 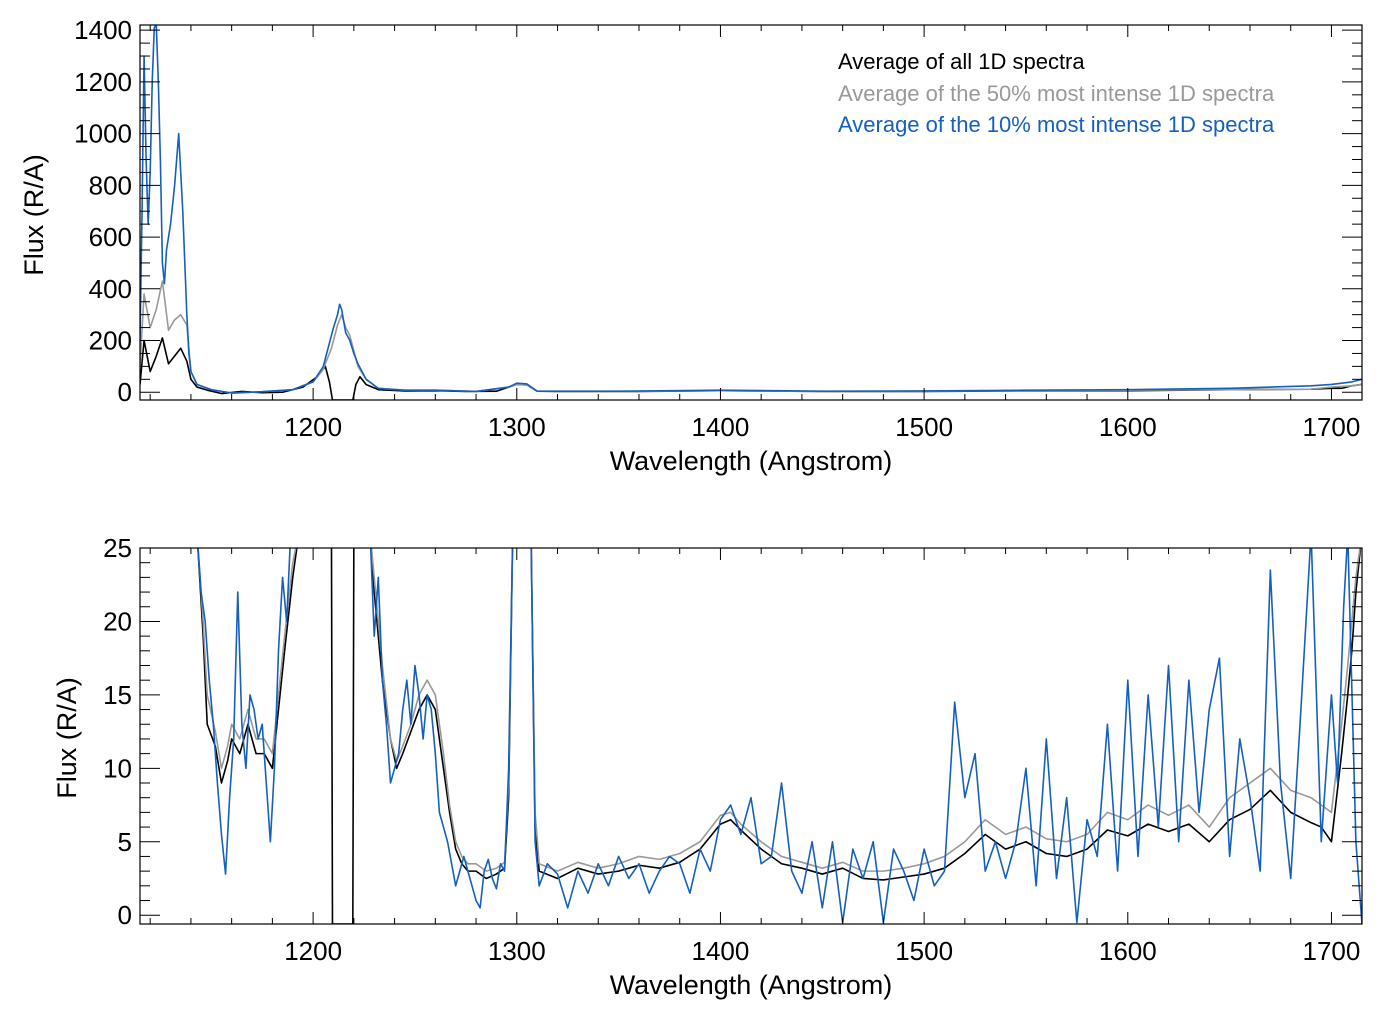 I want to click on y-tick-labels: 0 5 10 15 20 25, so click(x=117, y=731).